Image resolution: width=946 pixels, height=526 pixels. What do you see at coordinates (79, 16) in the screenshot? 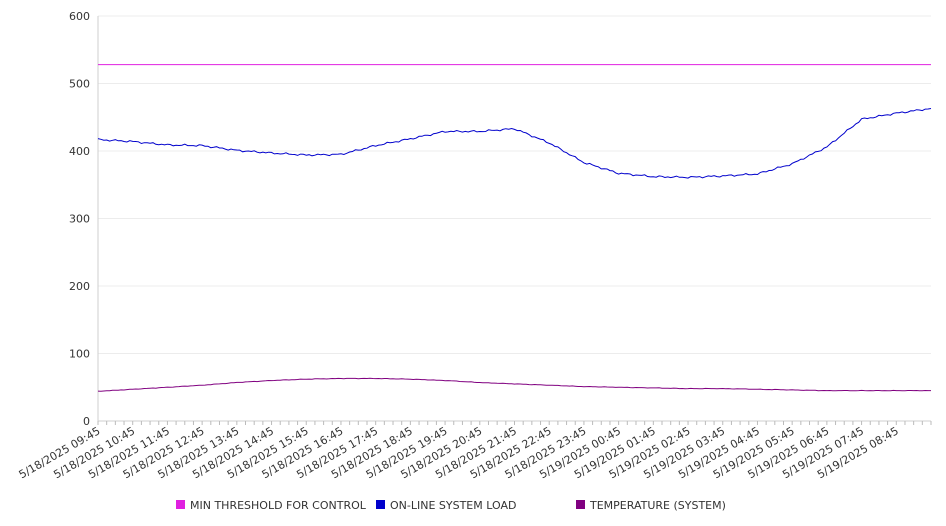
I see `y-tick-label: 600` at bounding box center [79, 16].